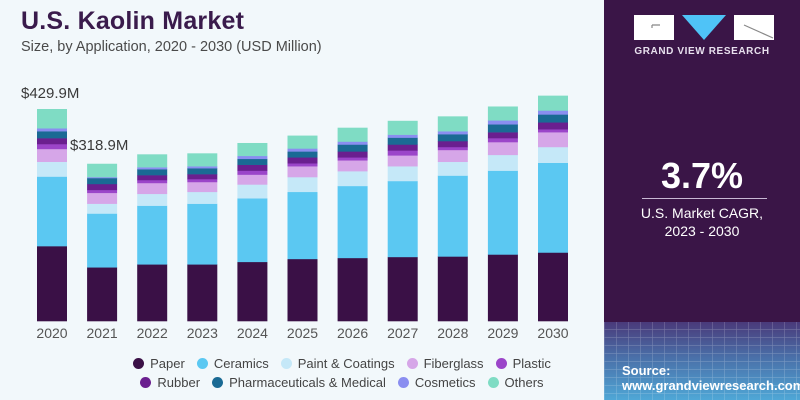  What do you see at coordinates (352, 143) in the screenshot?
I see `bar-segment-cosmetics-2026` at bounding box center [352, 143].